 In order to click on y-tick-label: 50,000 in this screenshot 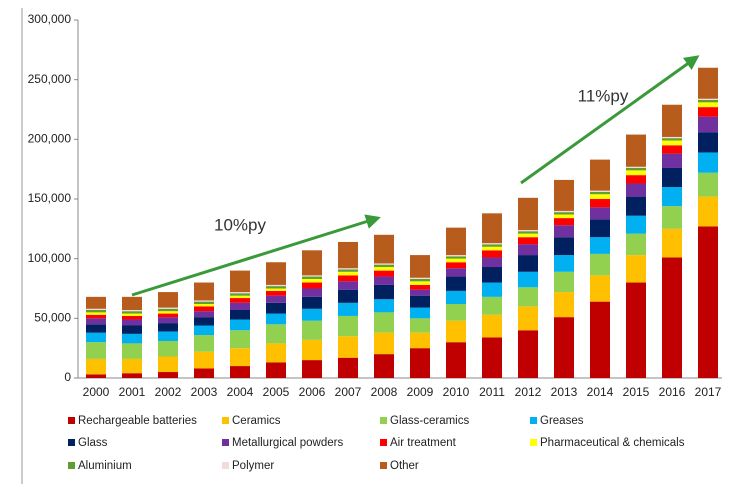, I will do `click(52, 318)`.